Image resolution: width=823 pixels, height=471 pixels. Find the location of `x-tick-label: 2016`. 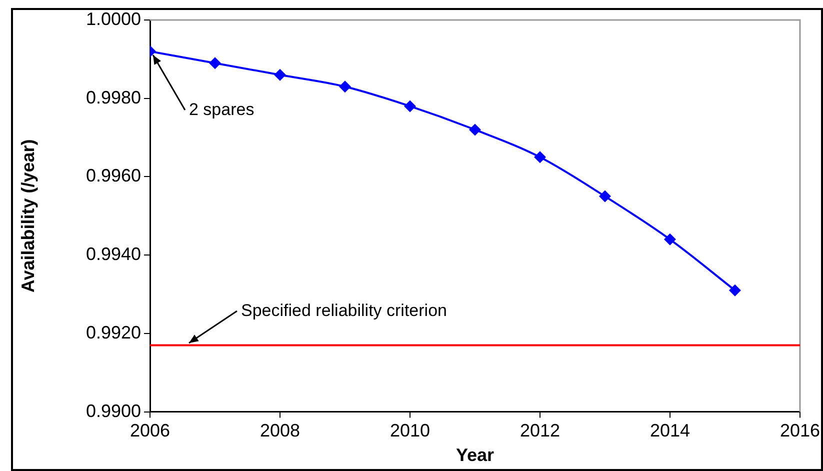

x-tick-label: 2016 is located at coordinates (800, 430).